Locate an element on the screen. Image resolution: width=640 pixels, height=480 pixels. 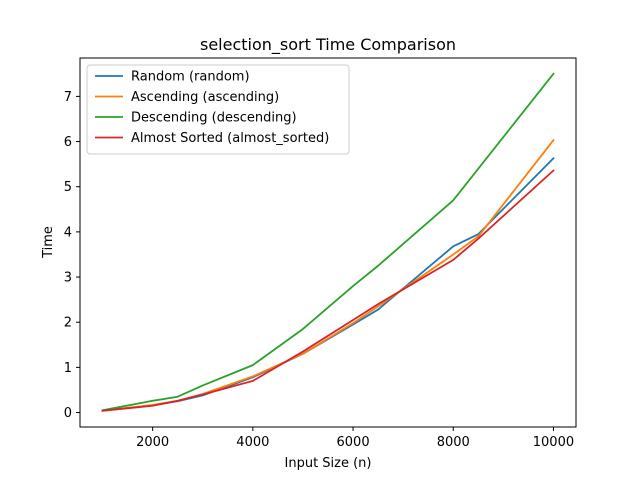
y-tick-label-5: 5 is located at coordinates (68, 187).